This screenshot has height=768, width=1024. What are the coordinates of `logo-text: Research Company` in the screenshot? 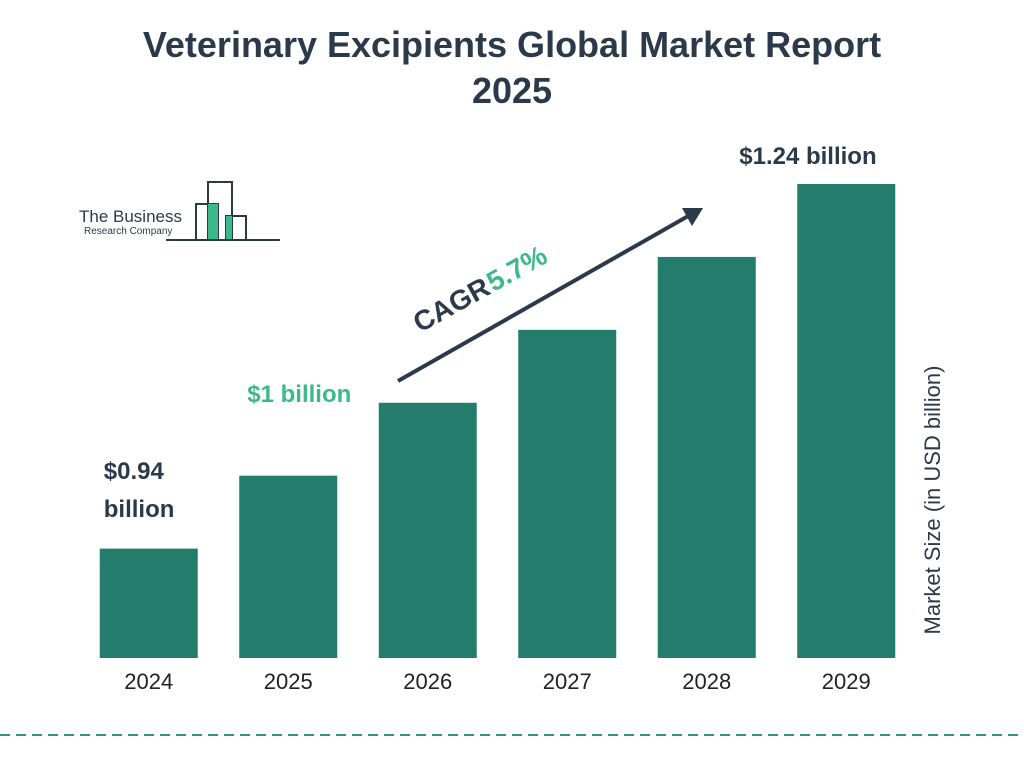 It's located at (128, 231).